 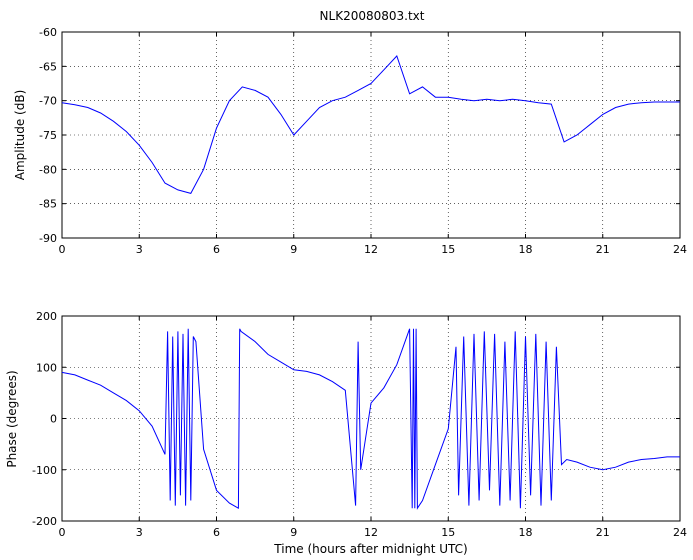 What do you see at coordinates (20, 135) in the screenshot?
I see `amplitude-ylabel: Amplitude (dB)` at bounding box center [20, 135].